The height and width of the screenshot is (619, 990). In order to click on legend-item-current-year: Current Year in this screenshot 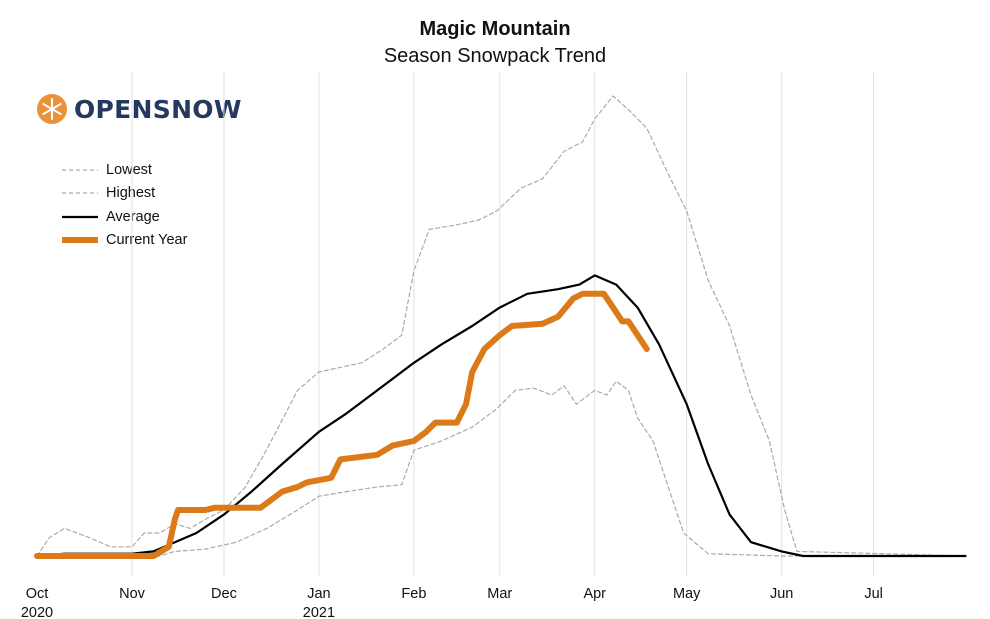, I will do `click(124, 241)`.